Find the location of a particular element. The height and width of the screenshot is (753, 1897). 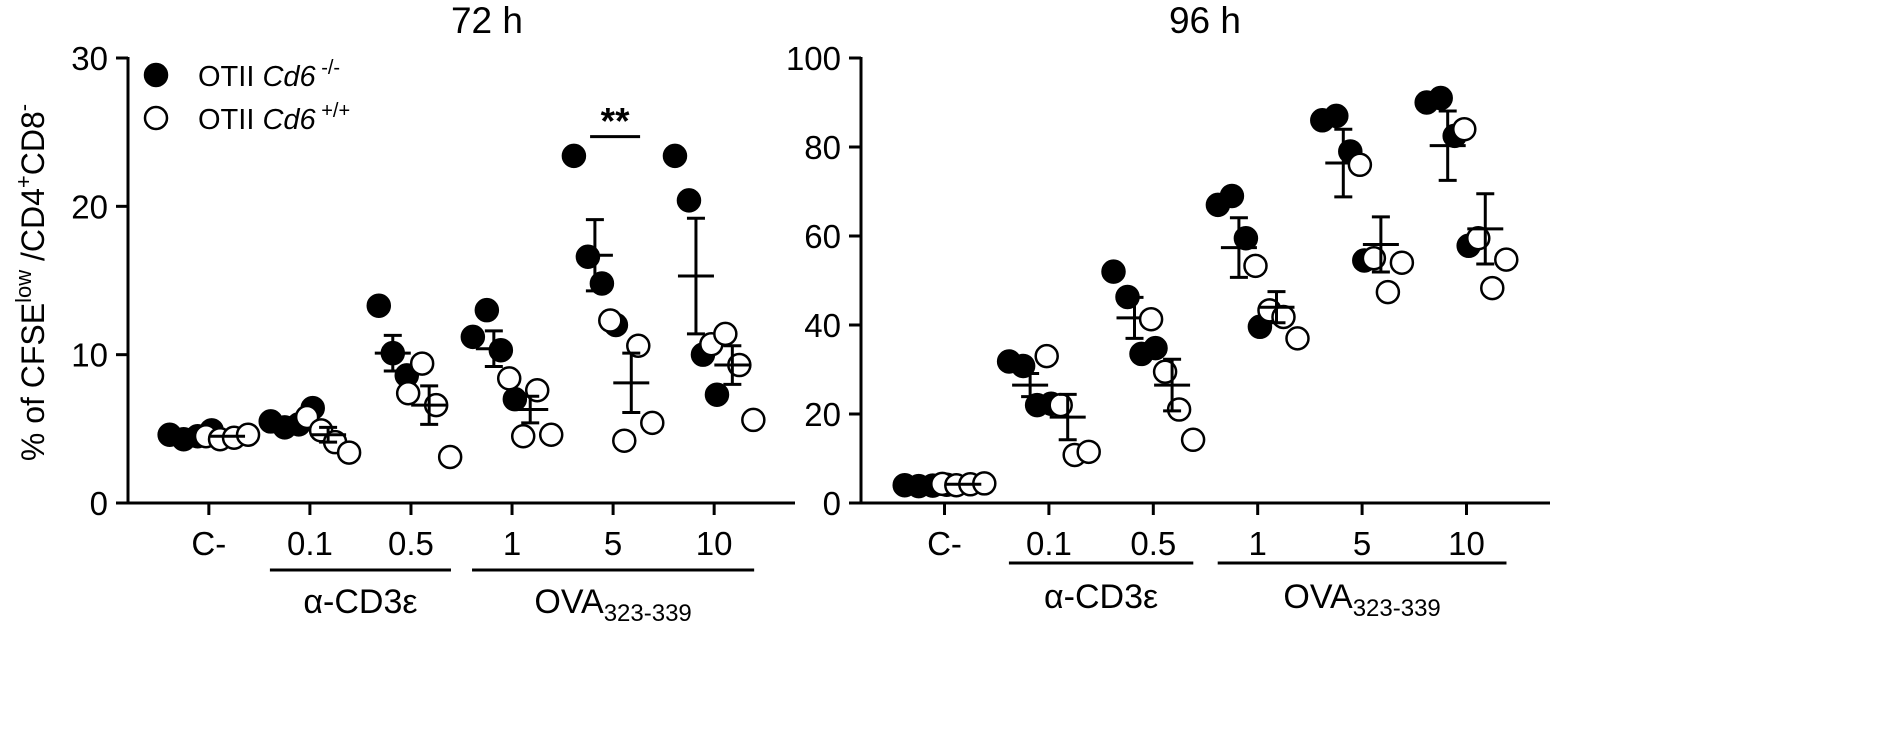

y-tick-label: 60 is located at coordinates (822, 236).